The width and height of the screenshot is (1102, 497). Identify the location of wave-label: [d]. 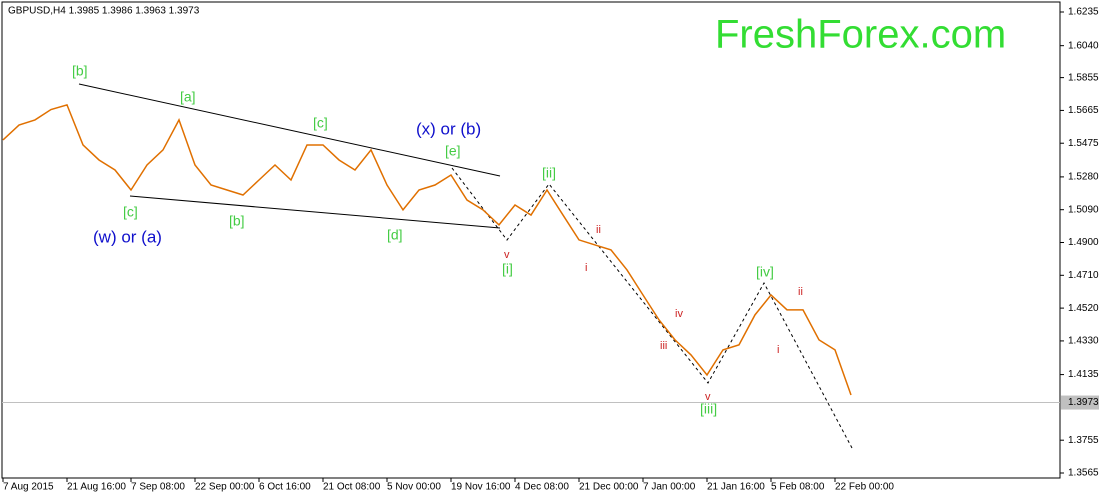
(395, 235).